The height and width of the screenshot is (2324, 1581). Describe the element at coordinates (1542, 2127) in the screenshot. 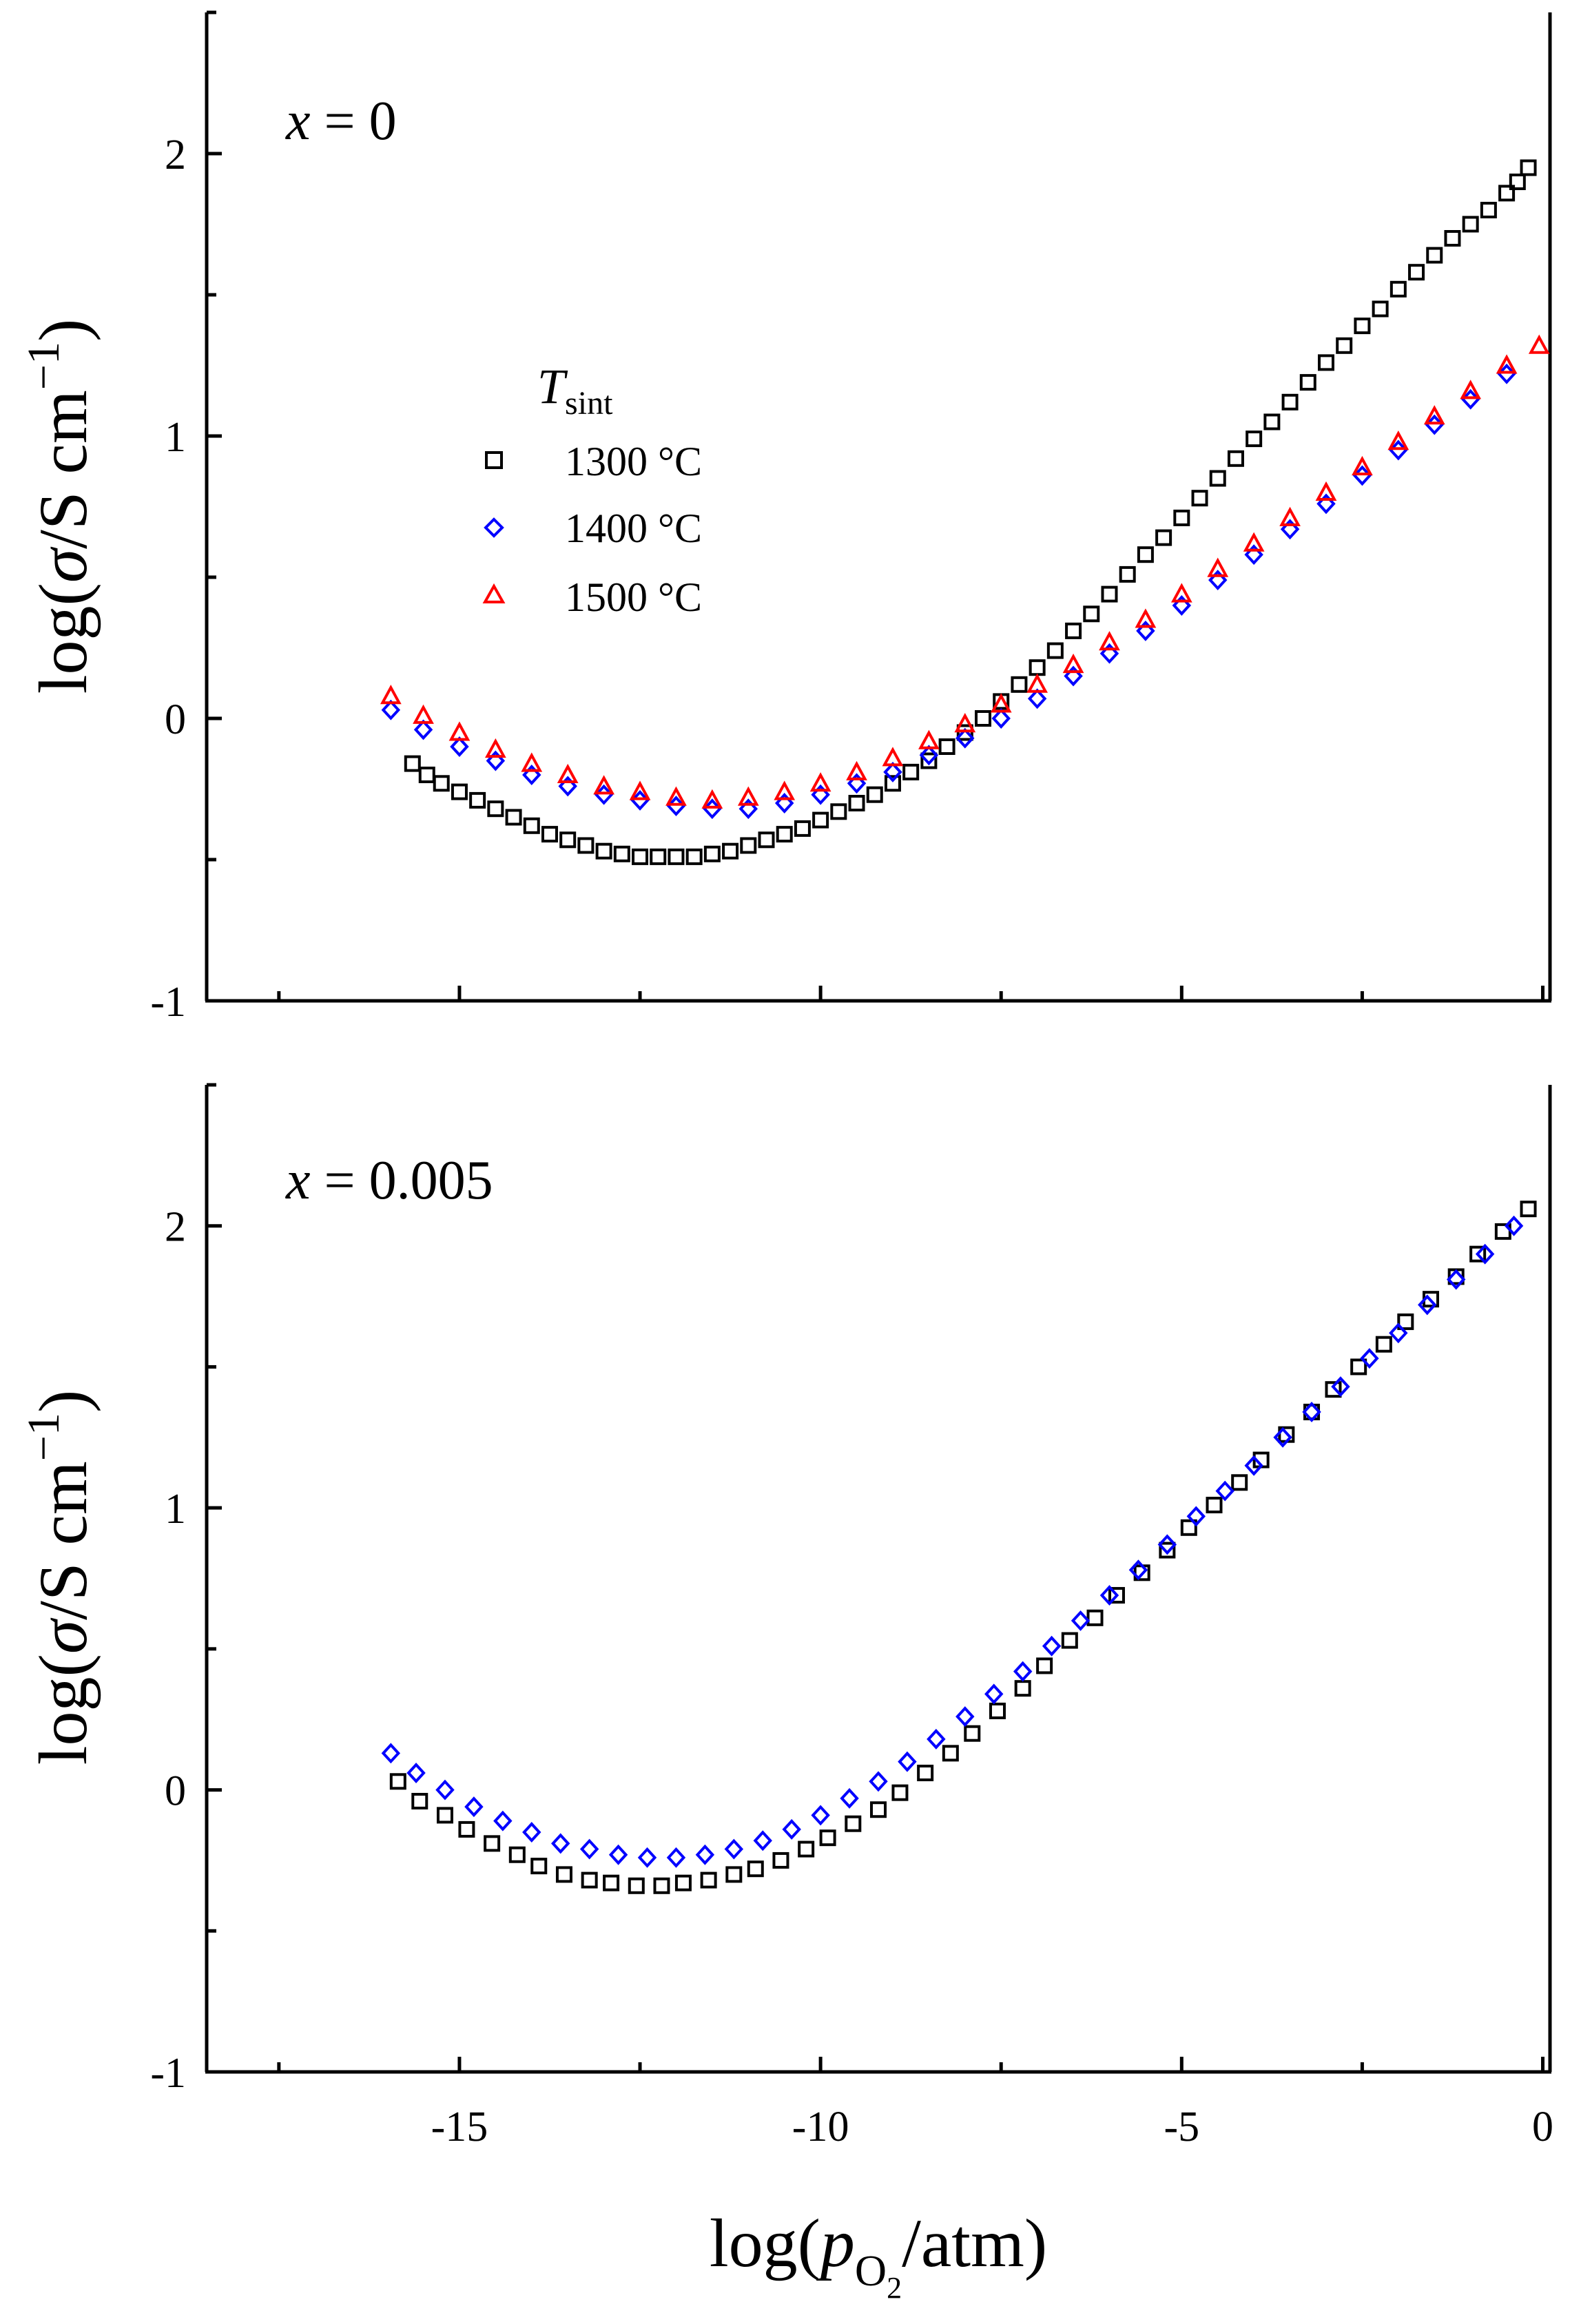

I see `x-tick-label: 0` at that location.